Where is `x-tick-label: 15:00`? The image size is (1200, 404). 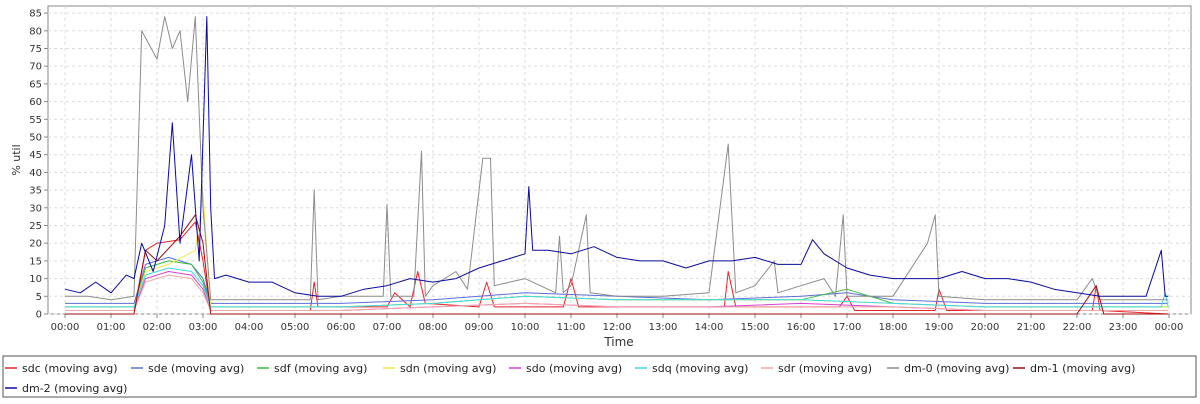 x-tick-label: 15:00 is located at coordinates (755, 327).